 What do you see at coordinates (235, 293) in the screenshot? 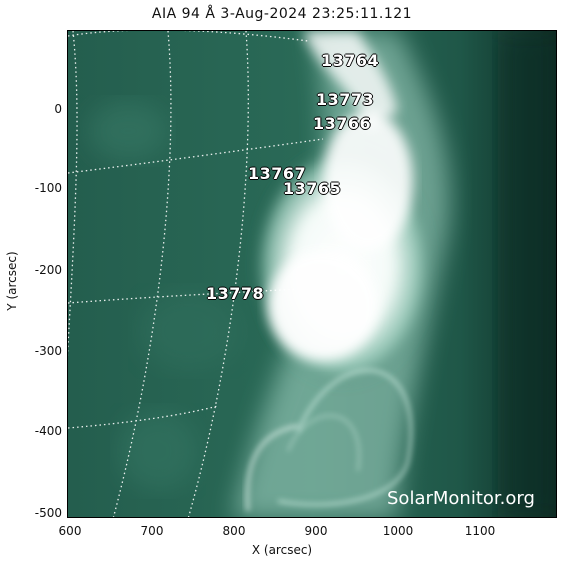
I see `active-region-label: 13778` at bounding box center [235, 293].